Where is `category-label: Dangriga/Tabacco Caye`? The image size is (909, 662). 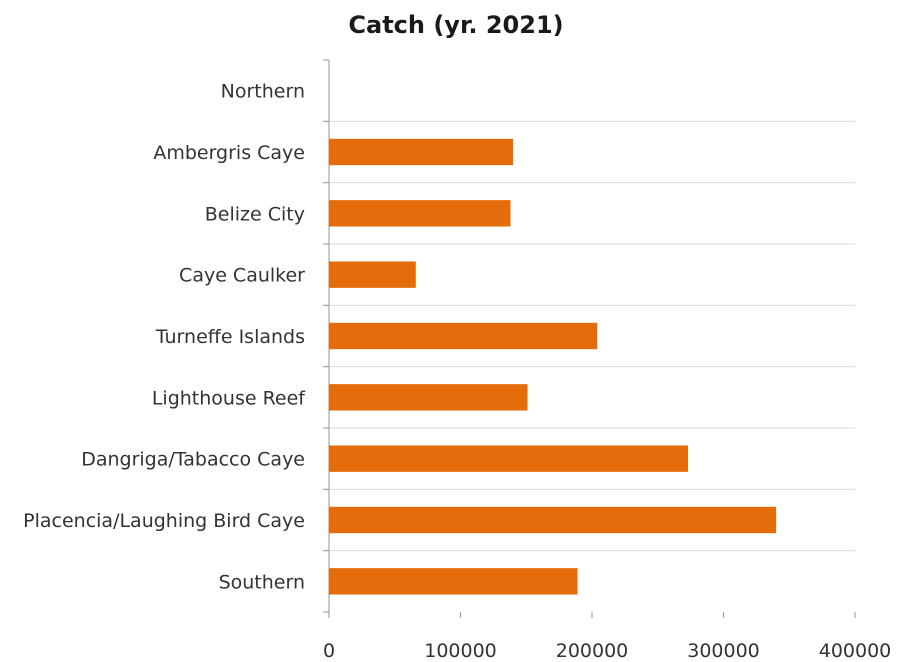 category-label: Dangriga/Tabacco Caye is located at coordinates (193, 460).